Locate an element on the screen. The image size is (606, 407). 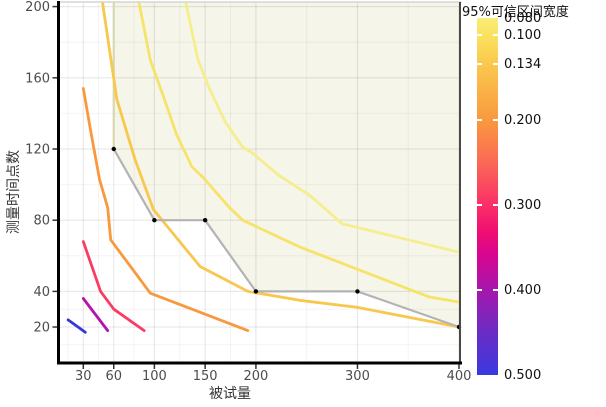
y-tick-label: 80 is located at coordinates (41, 221).